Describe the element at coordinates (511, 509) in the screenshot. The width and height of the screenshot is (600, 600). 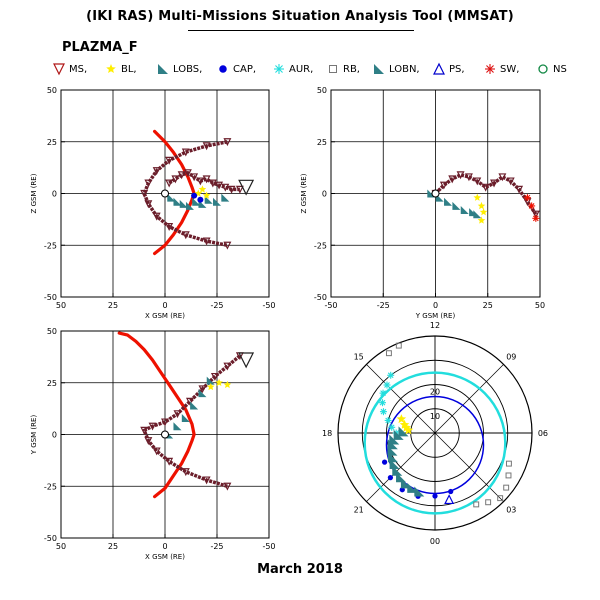
I see `polar-angular-label: 03` at that location.